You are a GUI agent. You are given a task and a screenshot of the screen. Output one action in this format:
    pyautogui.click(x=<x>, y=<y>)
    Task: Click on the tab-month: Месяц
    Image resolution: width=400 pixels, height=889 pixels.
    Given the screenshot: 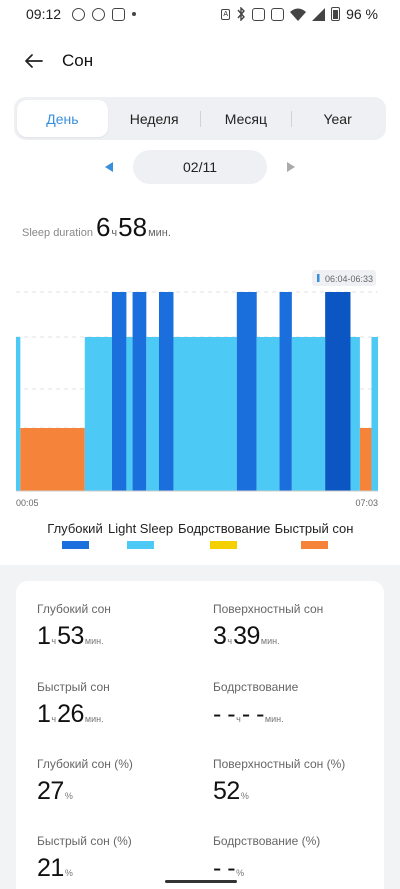 What is the action you would take?
    pyautogui.click(x=246, y=118)
    